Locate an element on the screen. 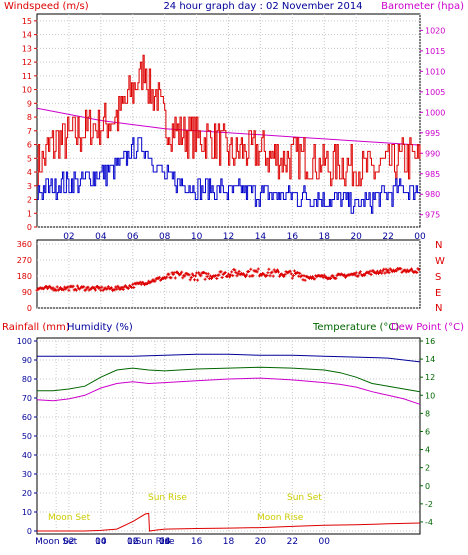 The width and height of the screenshot is (468, 555). temp-x-tick-label: 08 is located at coordinates (165, 542).